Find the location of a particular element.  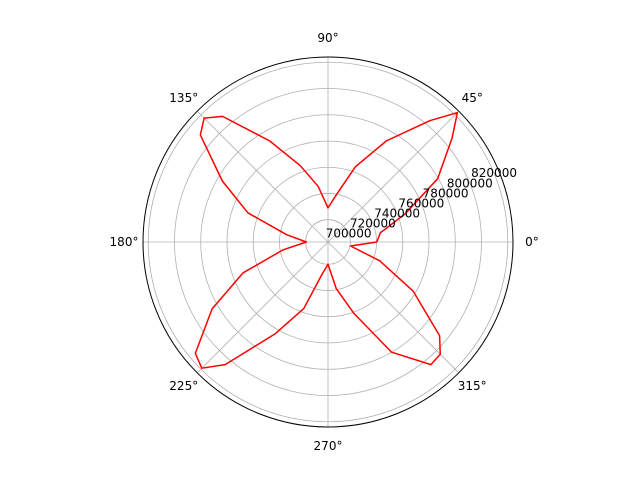

r-tick-label: 740000 is located at coordinates (397, 213).